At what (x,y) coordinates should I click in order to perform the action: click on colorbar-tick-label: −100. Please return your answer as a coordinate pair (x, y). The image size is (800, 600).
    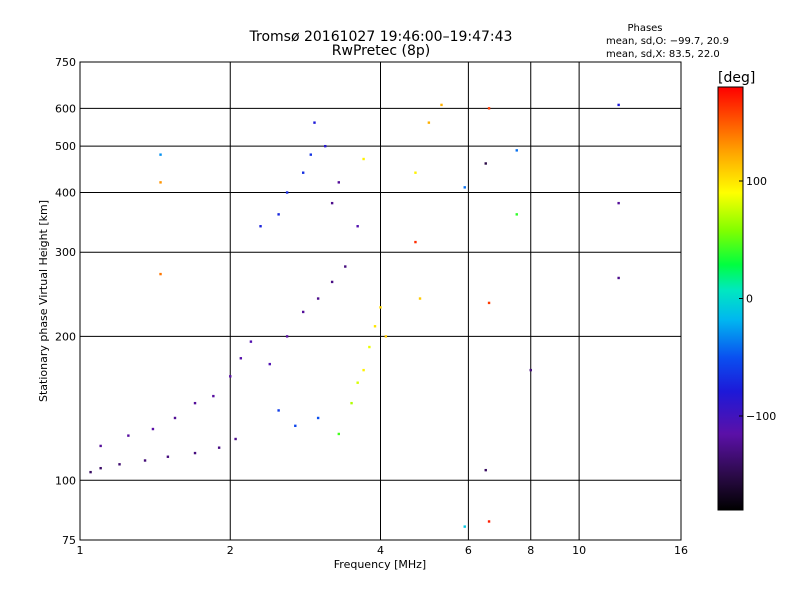
    Looking at the image, I should click on (761, 416).